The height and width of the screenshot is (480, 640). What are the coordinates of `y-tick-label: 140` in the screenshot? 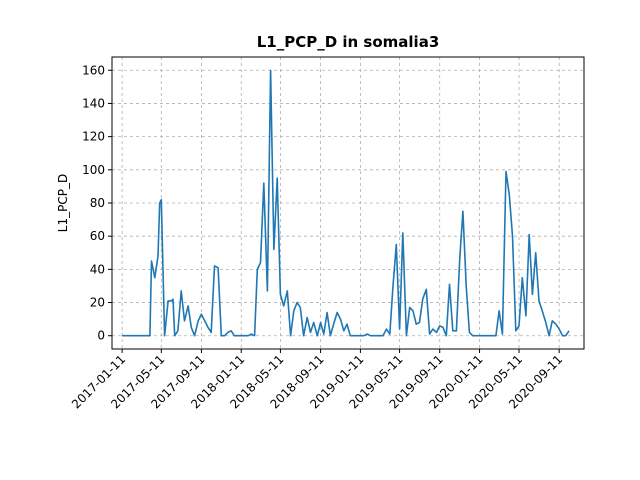 It's located at (93, 103).